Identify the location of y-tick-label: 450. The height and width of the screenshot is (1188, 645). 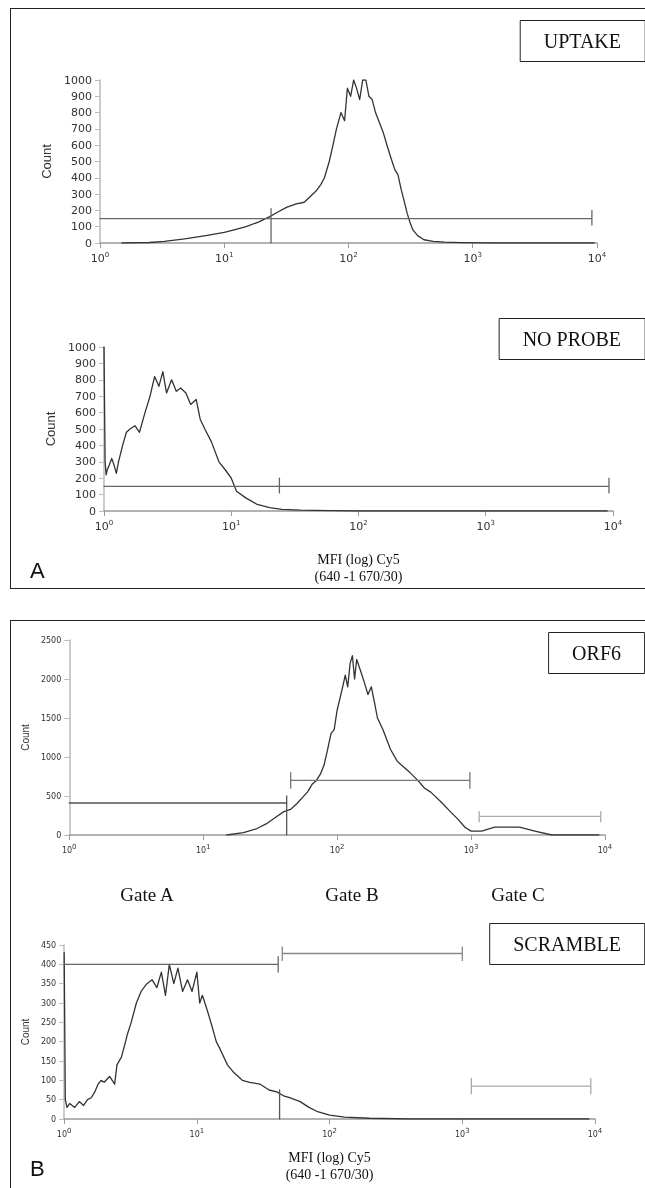
(48, 945).